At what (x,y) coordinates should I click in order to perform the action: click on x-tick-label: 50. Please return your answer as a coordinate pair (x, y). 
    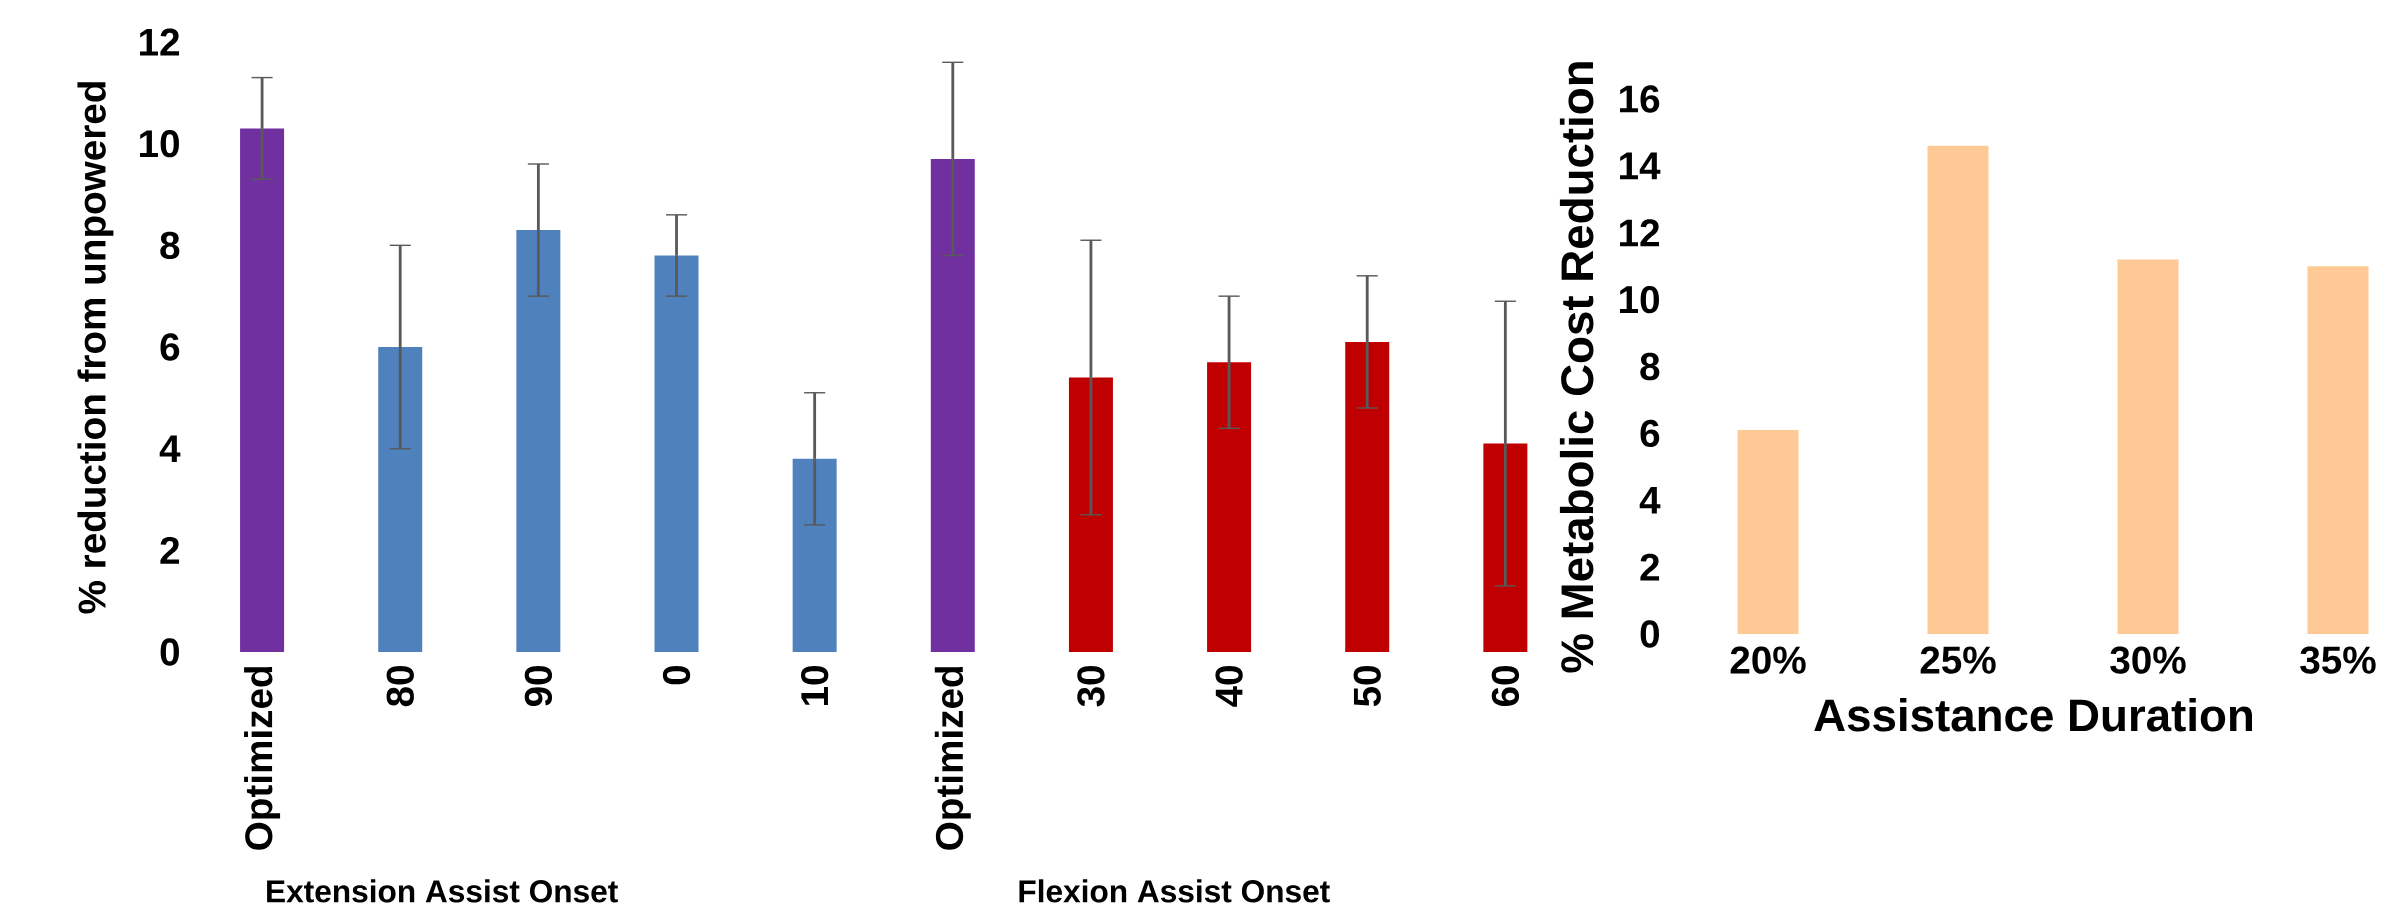
    Looking at the image, I should click on (1367, 686).